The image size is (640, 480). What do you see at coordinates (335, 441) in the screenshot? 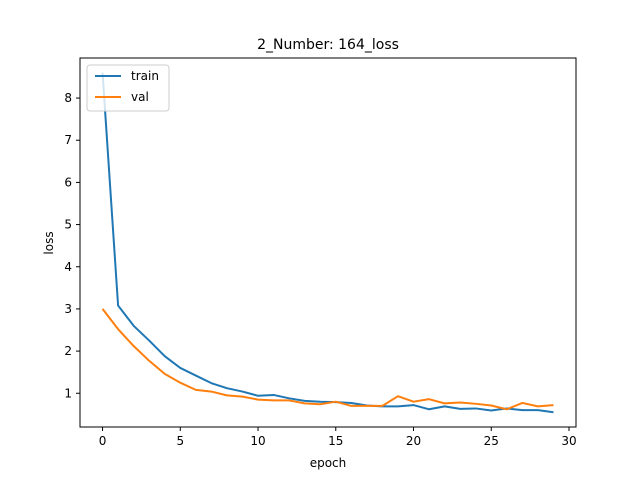
I see `x-tick-label: 15` at bounding box center [335, 441].